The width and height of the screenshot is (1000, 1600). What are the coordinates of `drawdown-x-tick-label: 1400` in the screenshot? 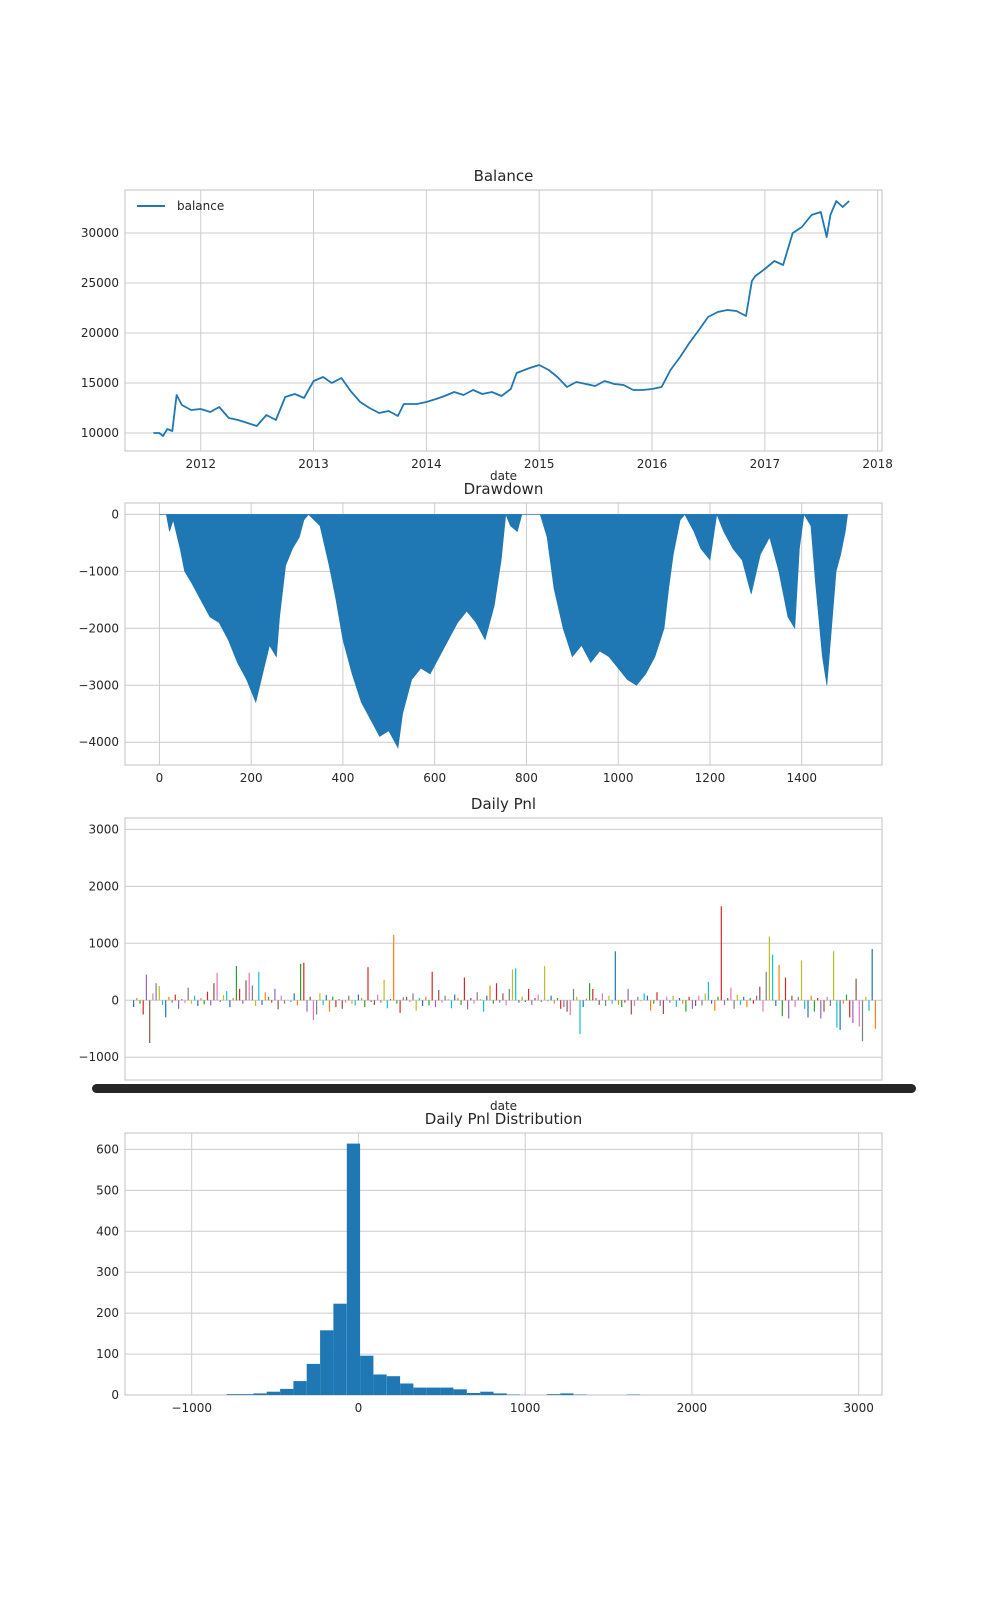 It's located at (801, 778).